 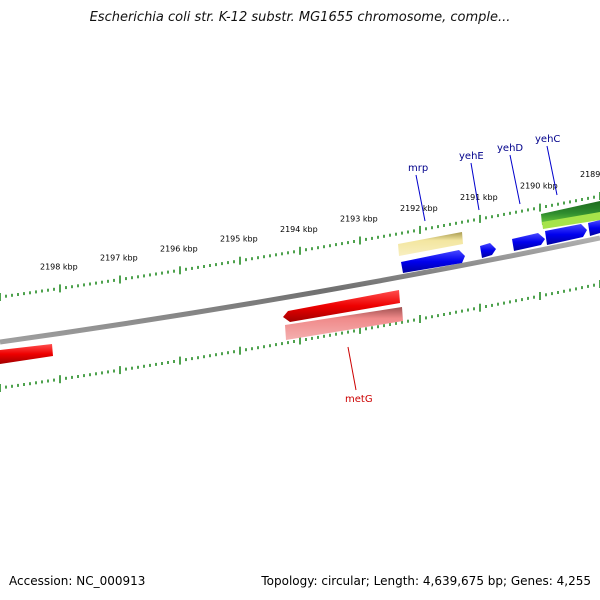 What do you see at coordinates (119, 258) in the screenshot?
I see `kbp-label: 2197 kbp` at bounding box center [119, 258].